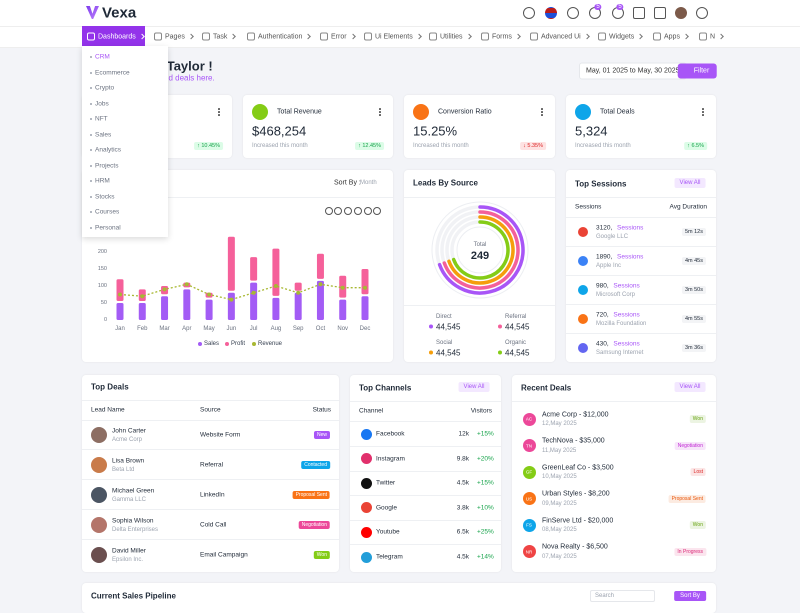  Describe the element at coordinates (462, 459) in the screenshot. I see `visitors: 9.8k` at that location.